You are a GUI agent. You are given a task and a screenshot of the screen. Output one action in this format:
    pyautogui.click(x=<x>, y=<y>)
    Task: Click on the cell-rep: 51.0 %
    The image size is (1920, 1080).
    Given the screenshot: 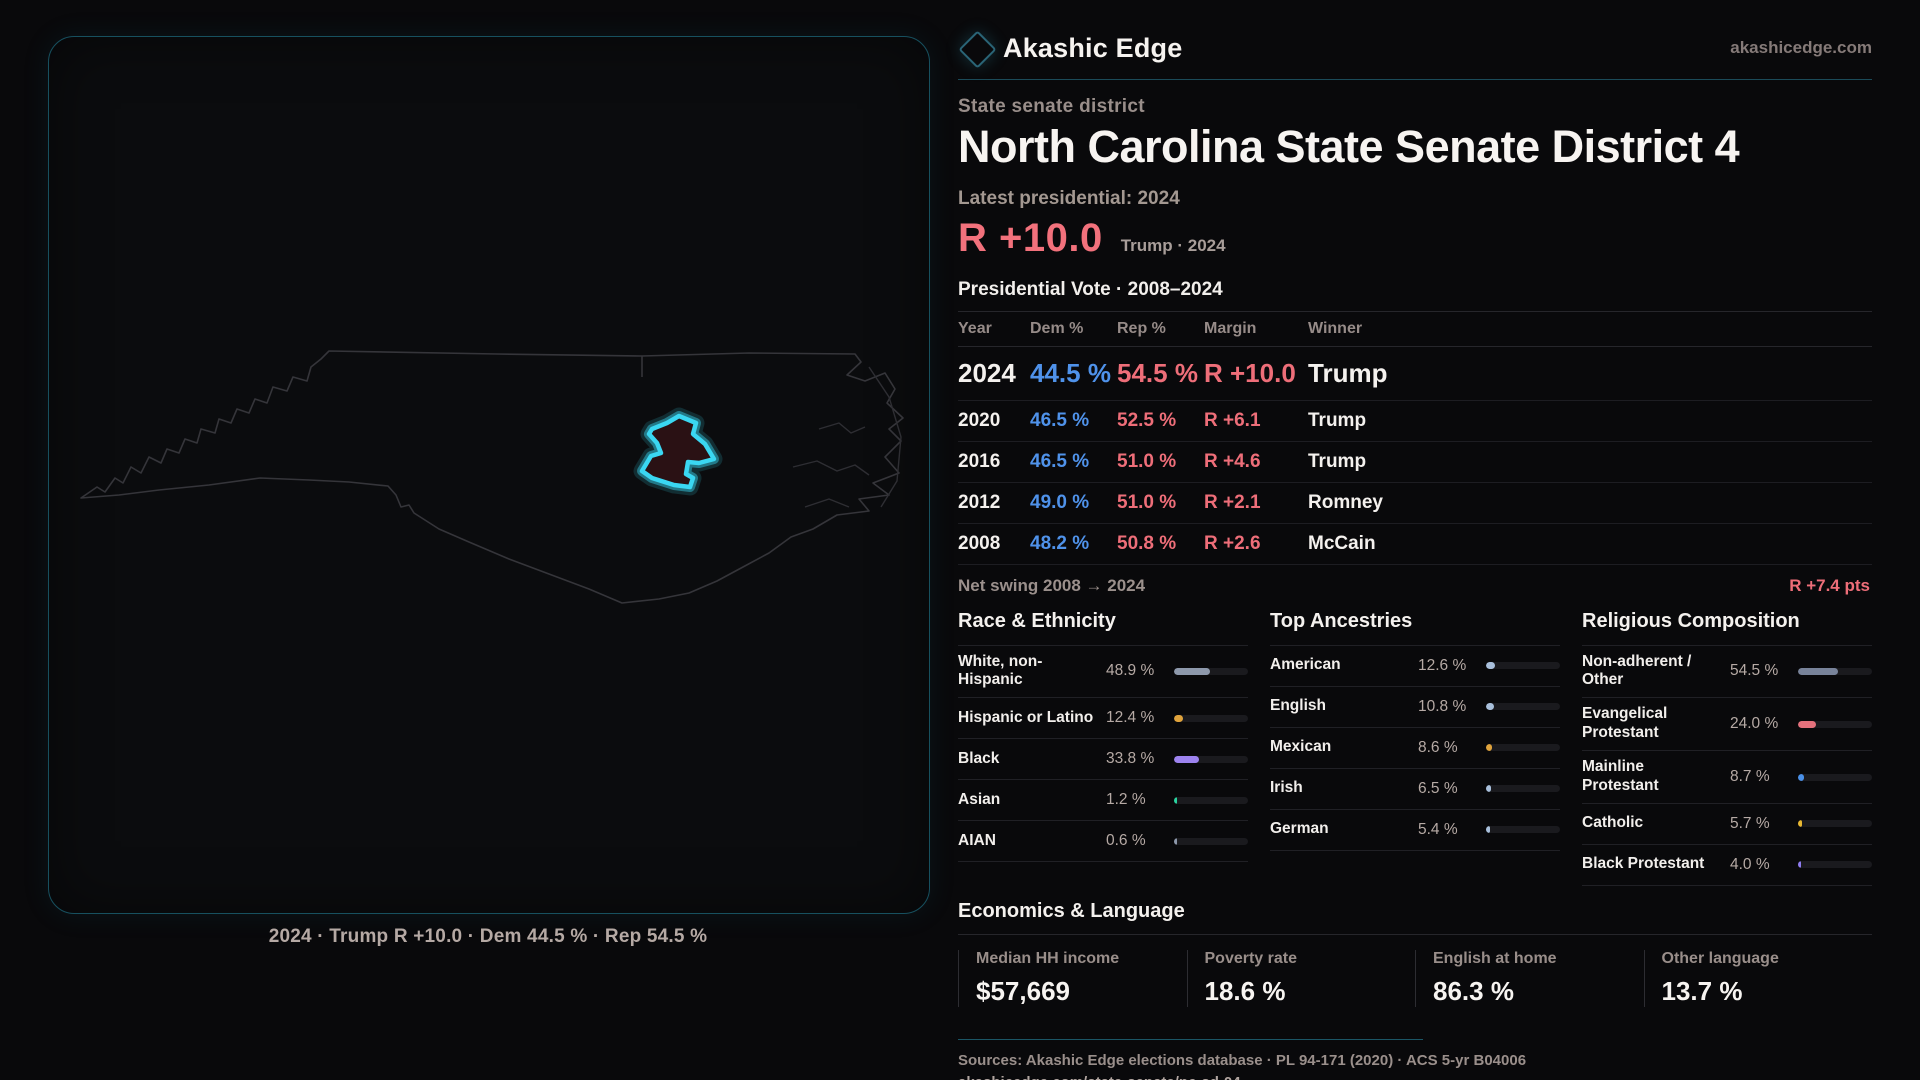 What is the action you would take?
    pyautogui.click(x=1147, y=502)
    